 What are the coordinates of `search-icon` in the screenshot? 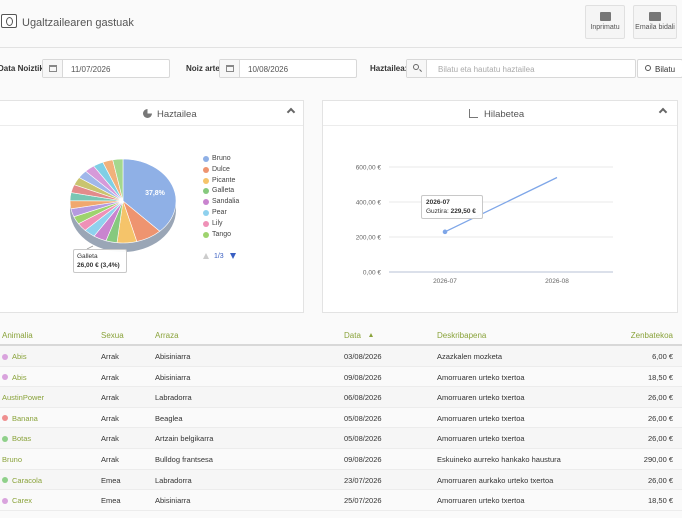 It's located at (648, 68).